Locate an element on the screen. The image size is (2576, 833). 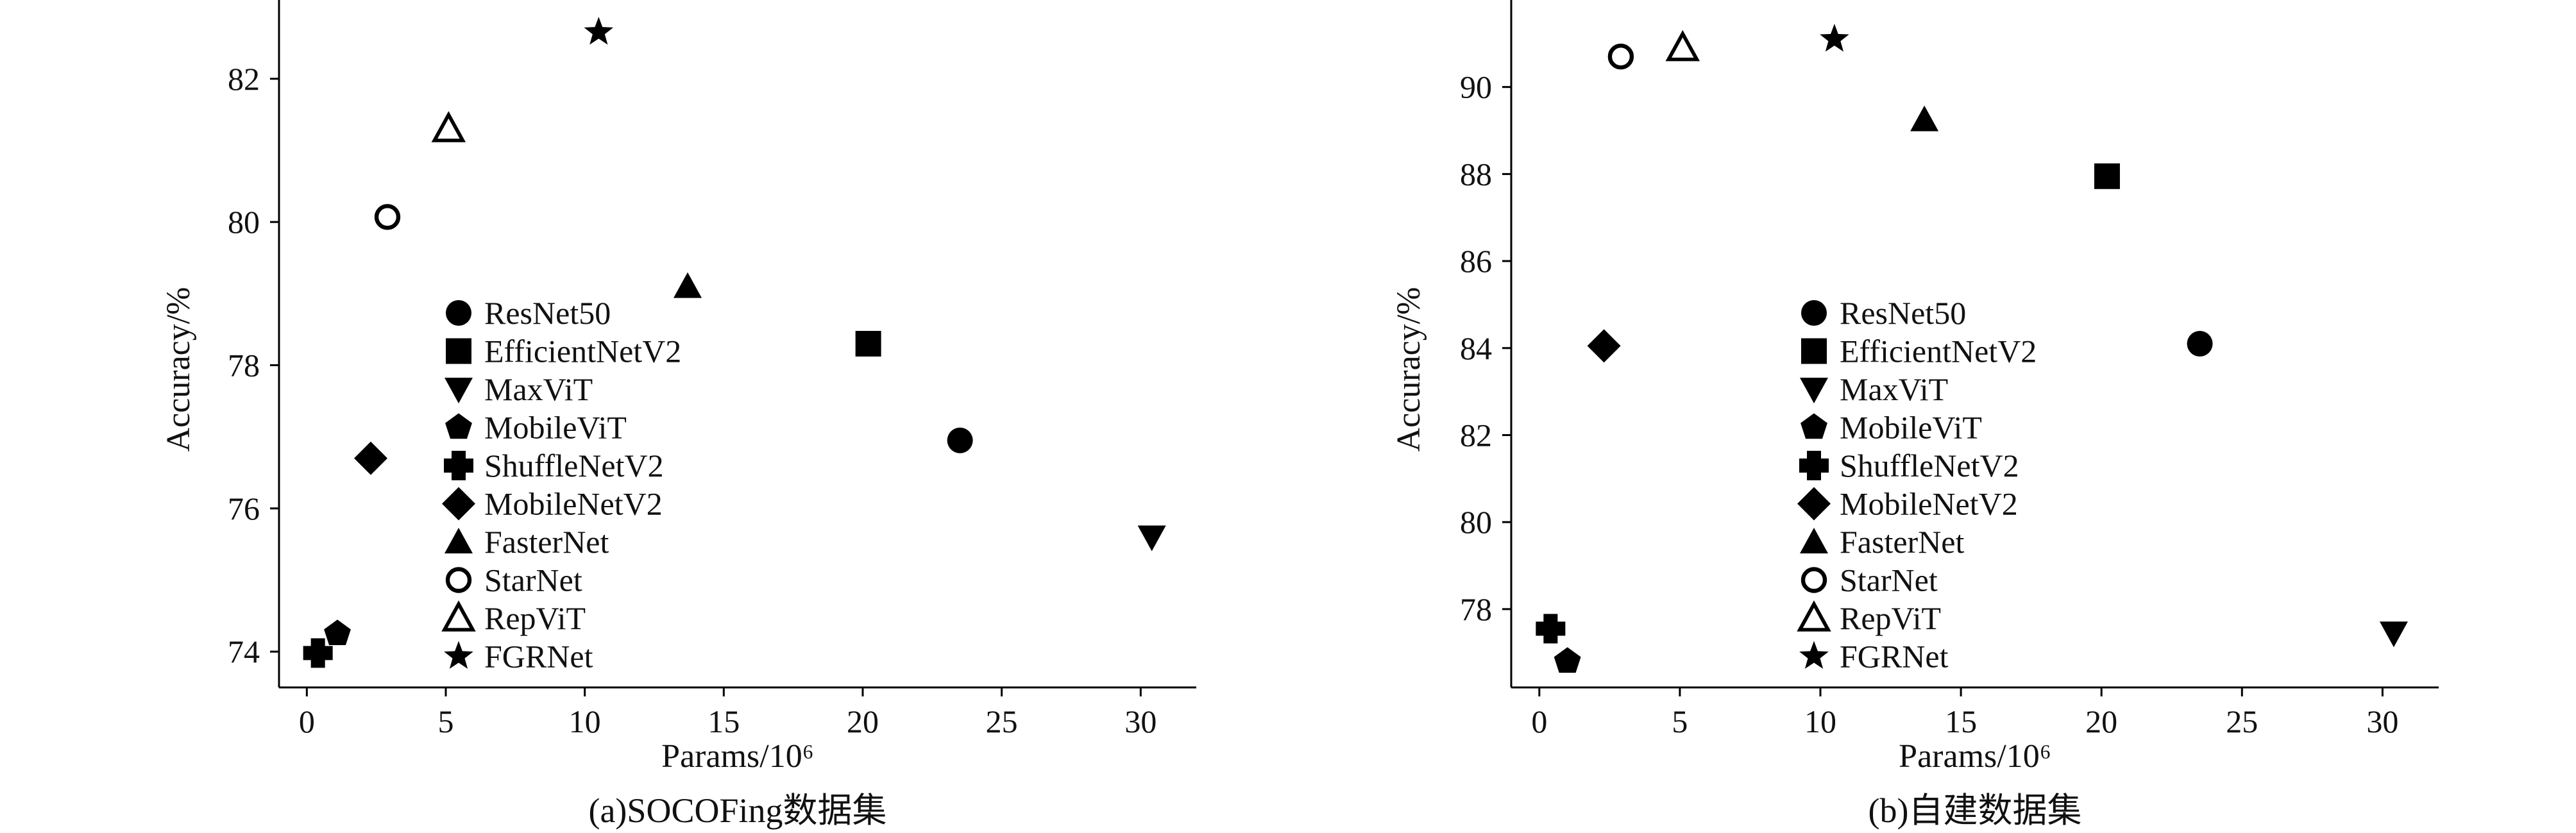
y-tick-label: 86 is located at coordinates (1476, 261).